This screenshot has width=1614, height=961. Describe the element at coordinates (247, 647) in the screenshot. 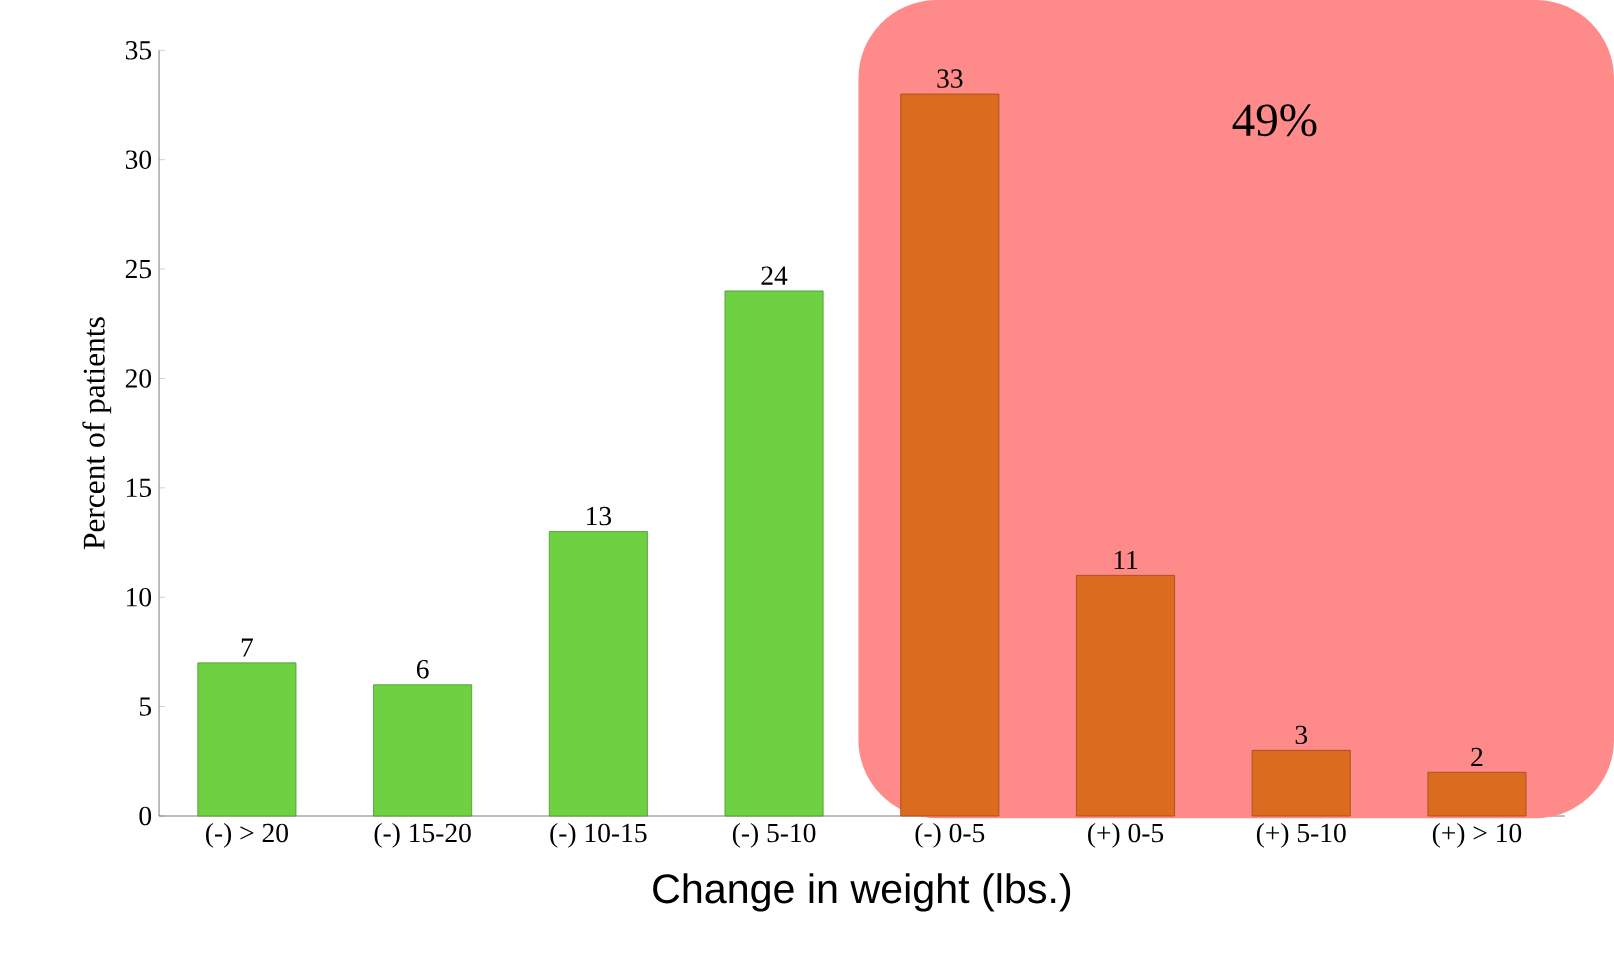

I see `data-label: 7` at that location.